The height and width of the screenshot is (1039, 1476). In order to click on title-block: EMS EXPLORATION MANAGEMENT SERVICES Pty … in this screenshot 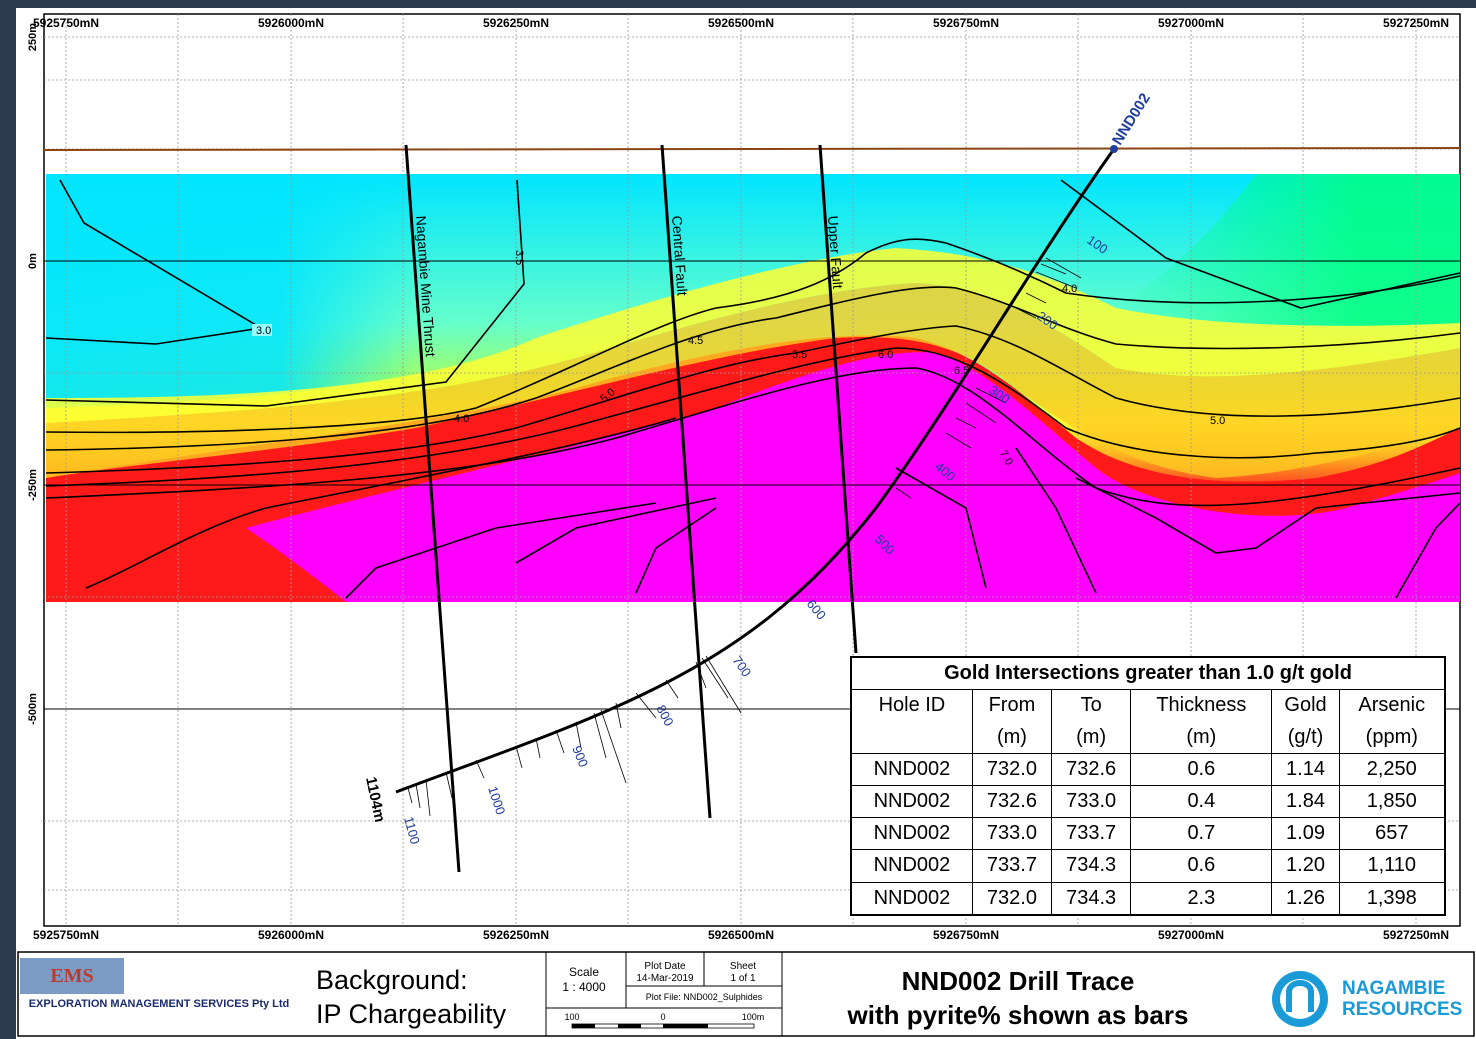, I will do `click(746, 994)`.